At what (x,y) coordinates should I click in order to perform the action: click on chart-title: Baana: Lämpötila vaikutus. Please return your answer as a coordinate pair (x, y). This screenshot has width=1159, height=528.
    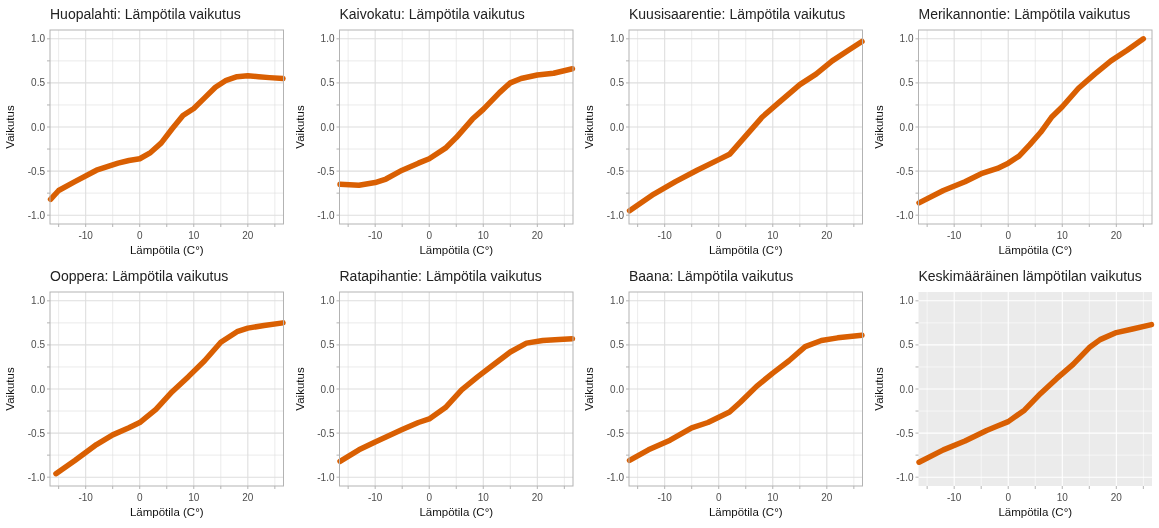
    Looking at the image, I should click on (711, 276).